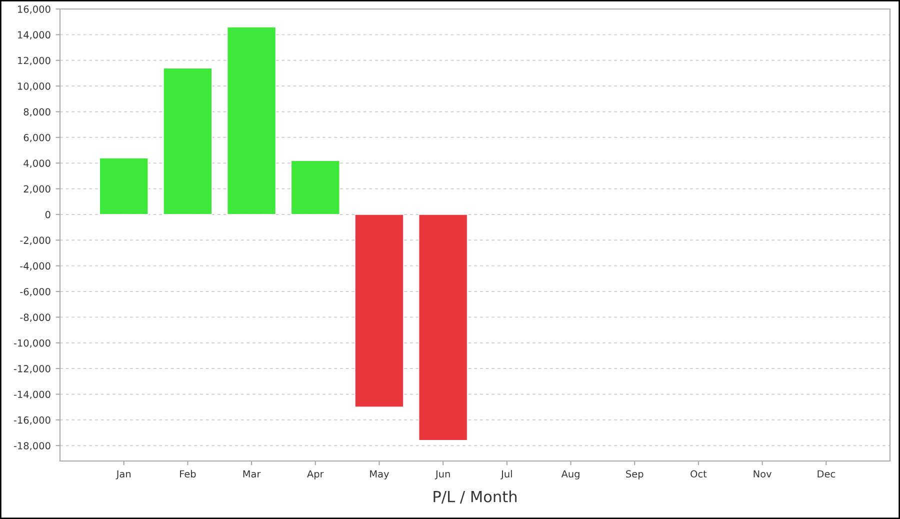 The image size is (900, 519). What do you see at coordinates (635, 475) in the screenshot?
I see `x-tick-label: Sep` at bounding box center [635, 475].